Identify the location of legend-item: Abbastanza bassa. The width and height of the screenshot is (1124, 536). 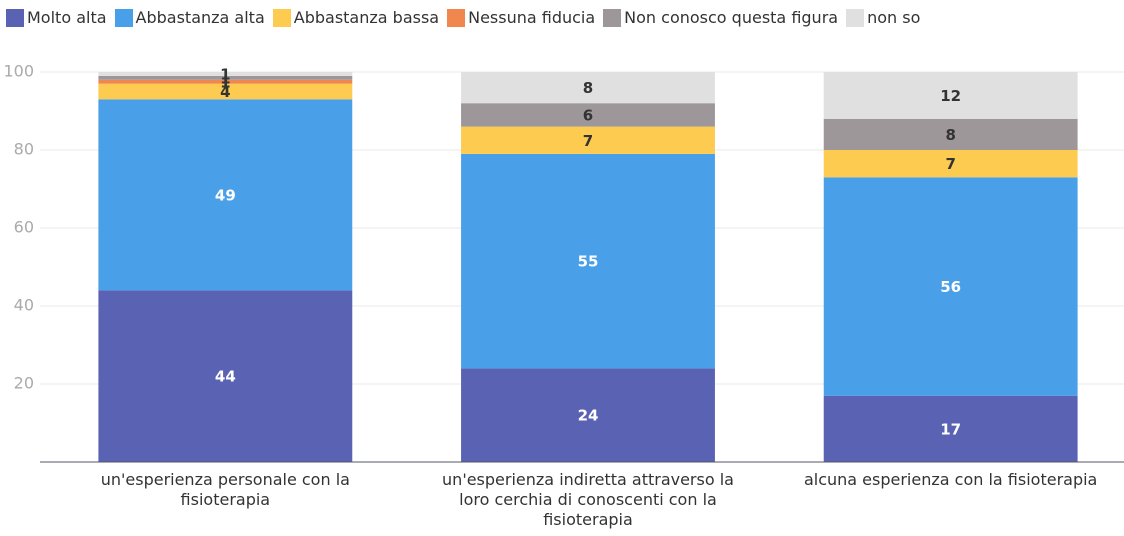
(356, 17).